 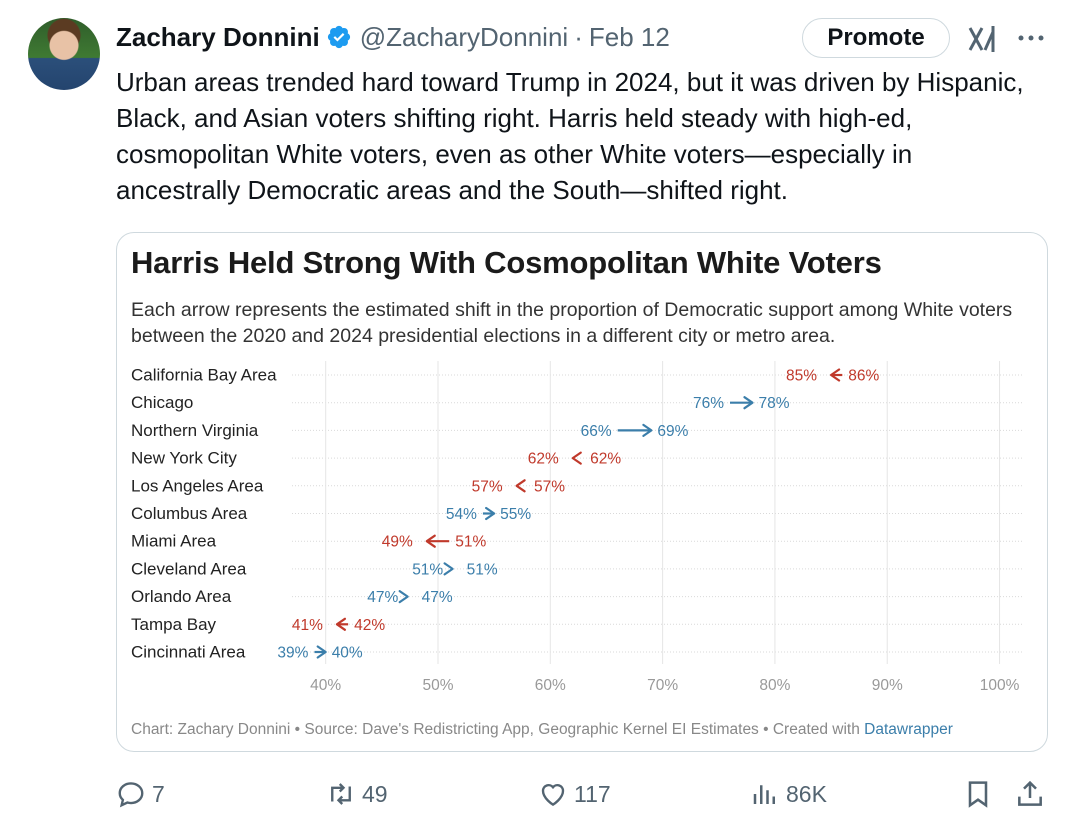 I want to click on x-tick-label: 100%, so click(x=1000, y=685).